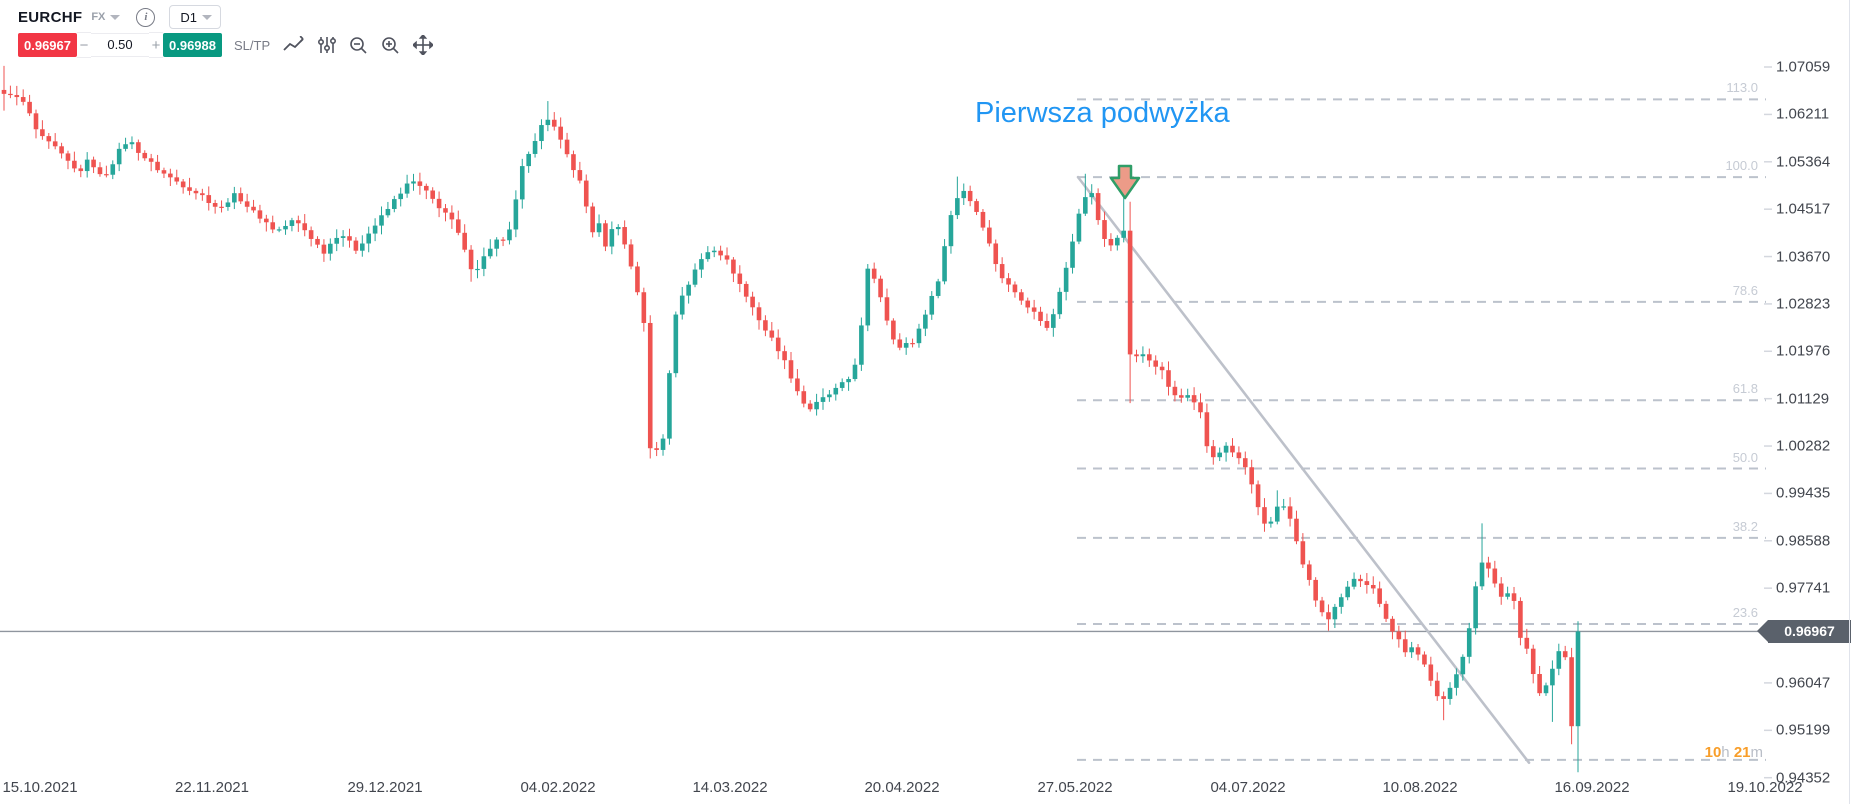 This screenshot has width=1853, height=804. What do you see at coordinates (50, 17) in the screenshot?
I see `symbol-name: EURCHF` at bounding box center [50, 17].